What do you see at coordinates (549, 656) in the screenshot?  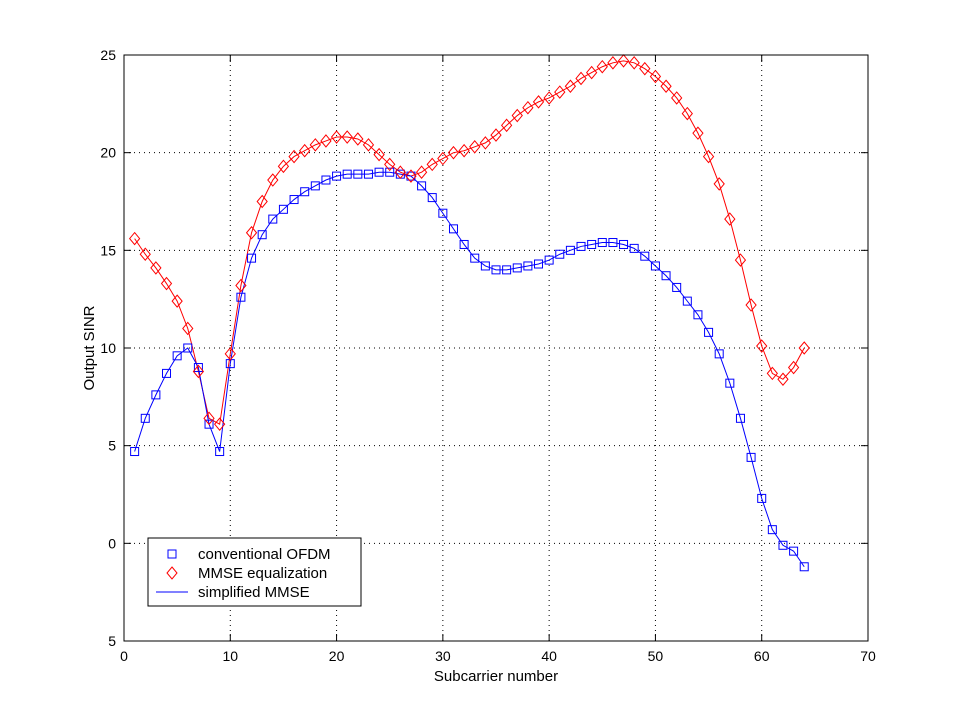 I see `x-tick-label: 40` at bounding box center [549, 656].